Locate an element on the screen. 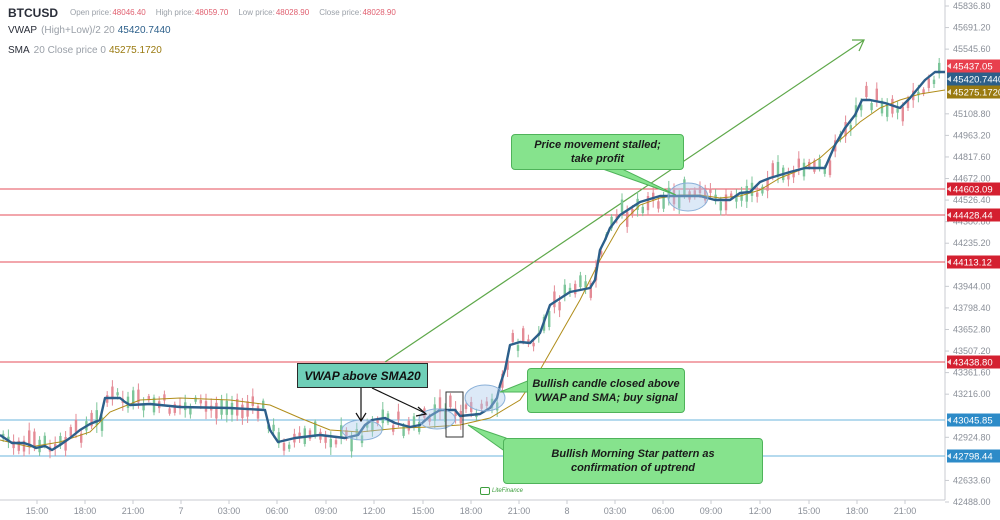 Image resolution: width=1000 pixels, height=520 pixels. svg-text: 42798.44 is located at coordinates (973, 457).